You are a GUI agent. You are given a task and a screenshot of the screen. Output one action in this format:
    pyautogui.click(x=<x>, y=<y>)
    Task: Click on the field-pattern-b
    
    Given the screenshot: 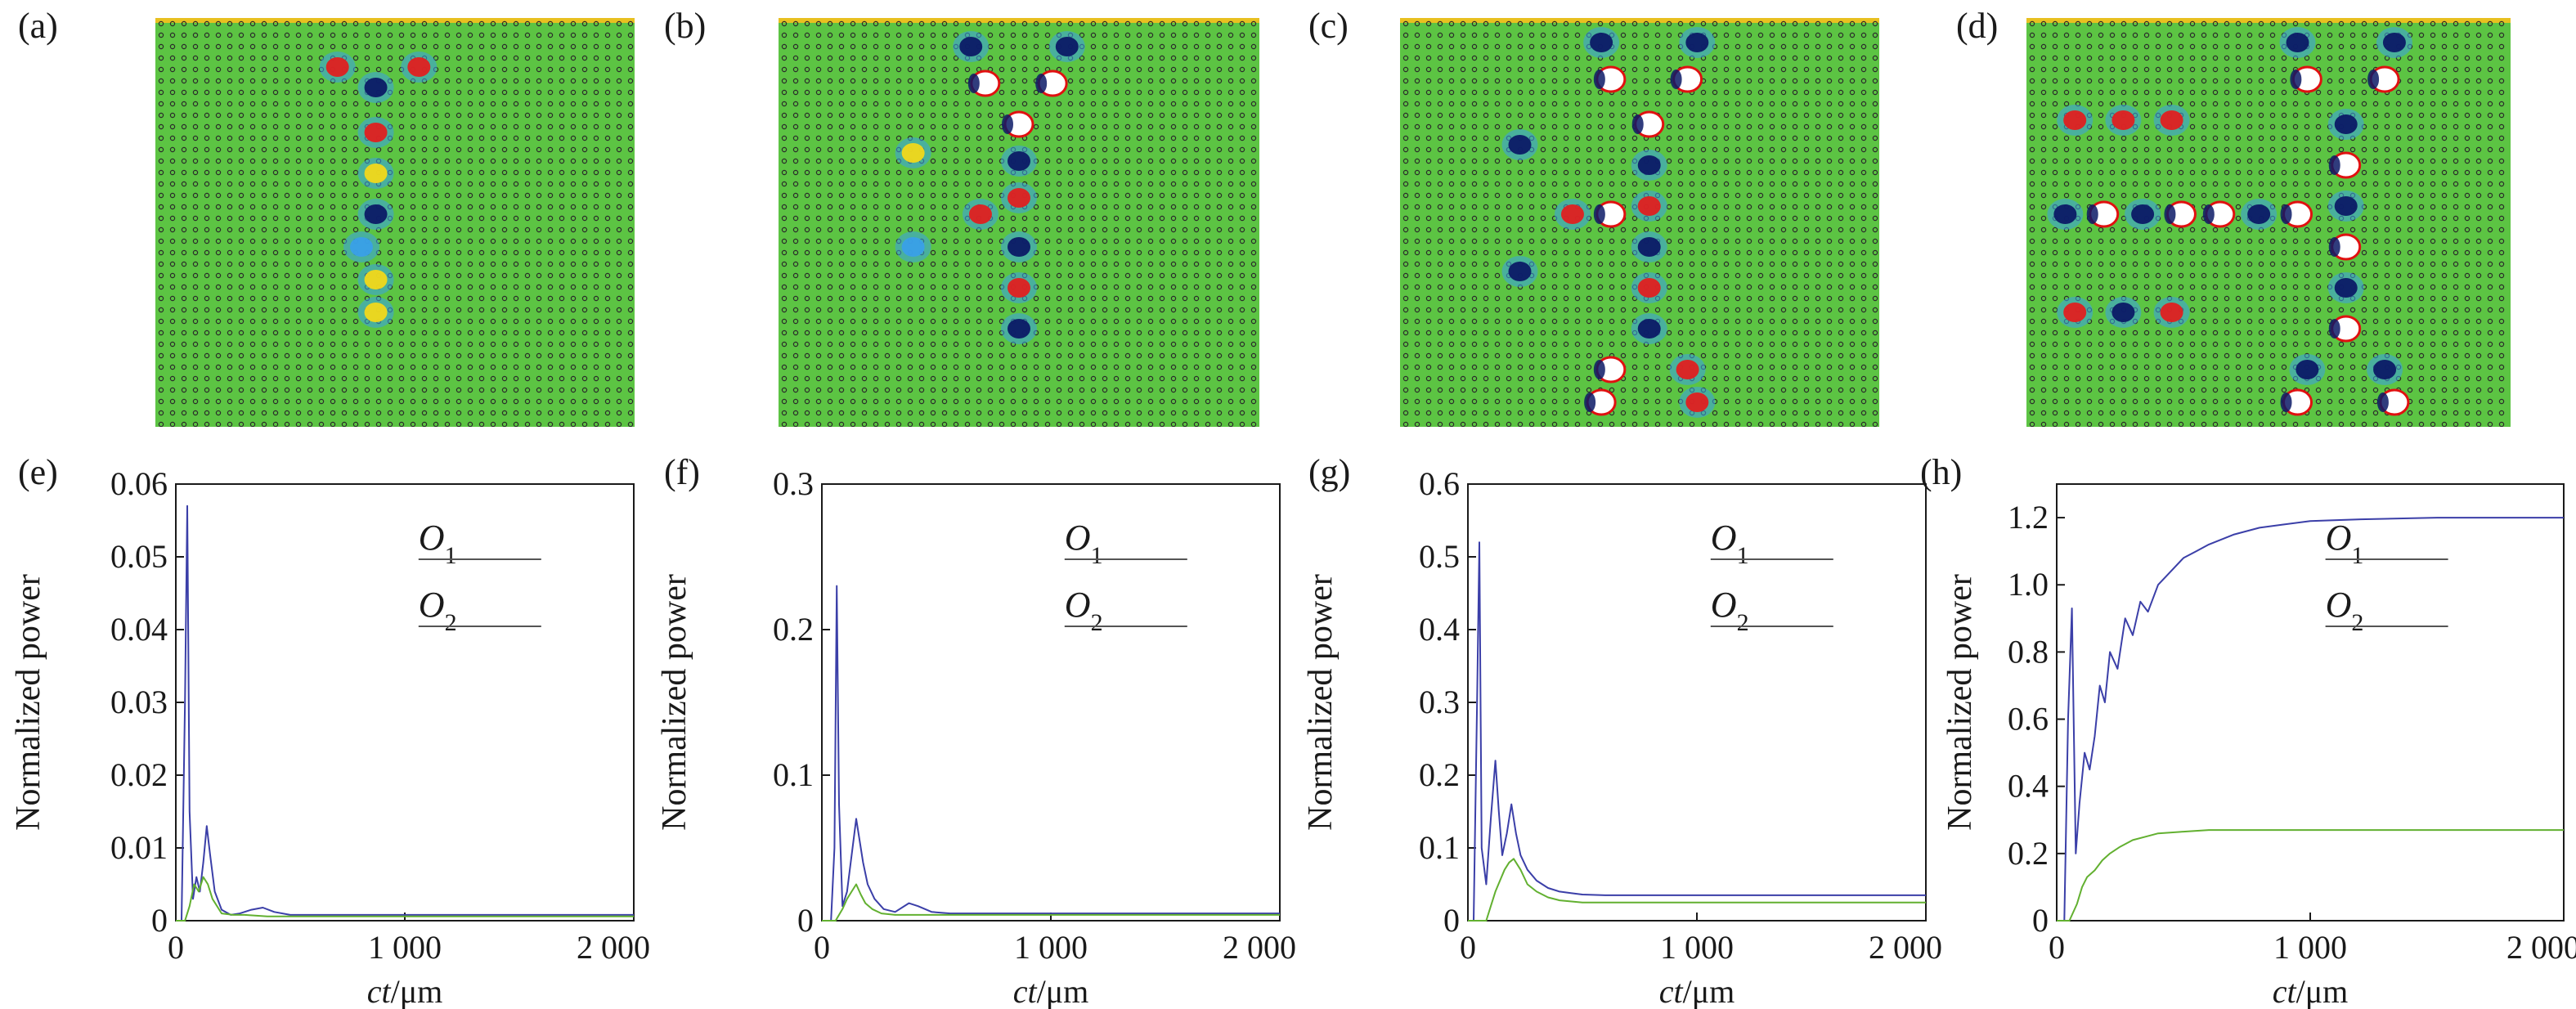 What is the action you would take?
    pyautogui.click(x=1019, y=222)
    